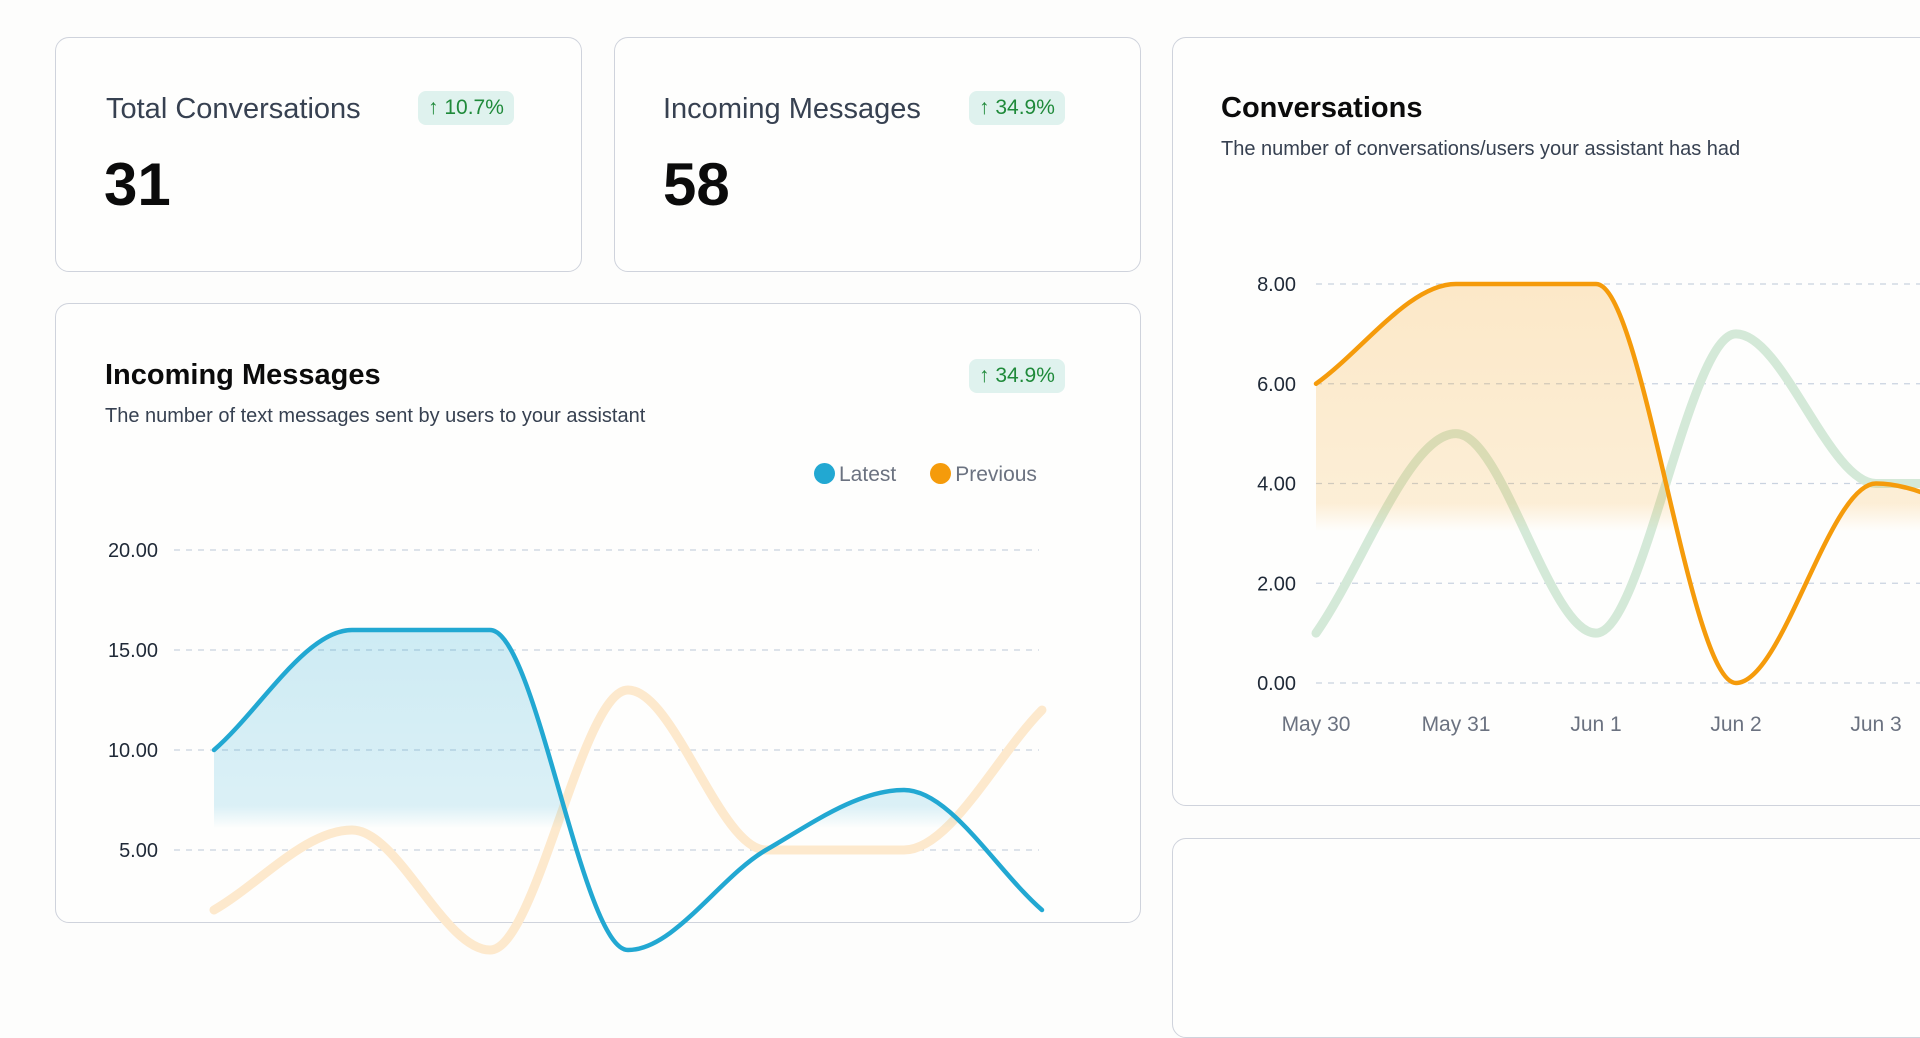 This screenshot has height=1038, width=1920. I want to click on y-tick-label: 8.00, so click(1276, 285).